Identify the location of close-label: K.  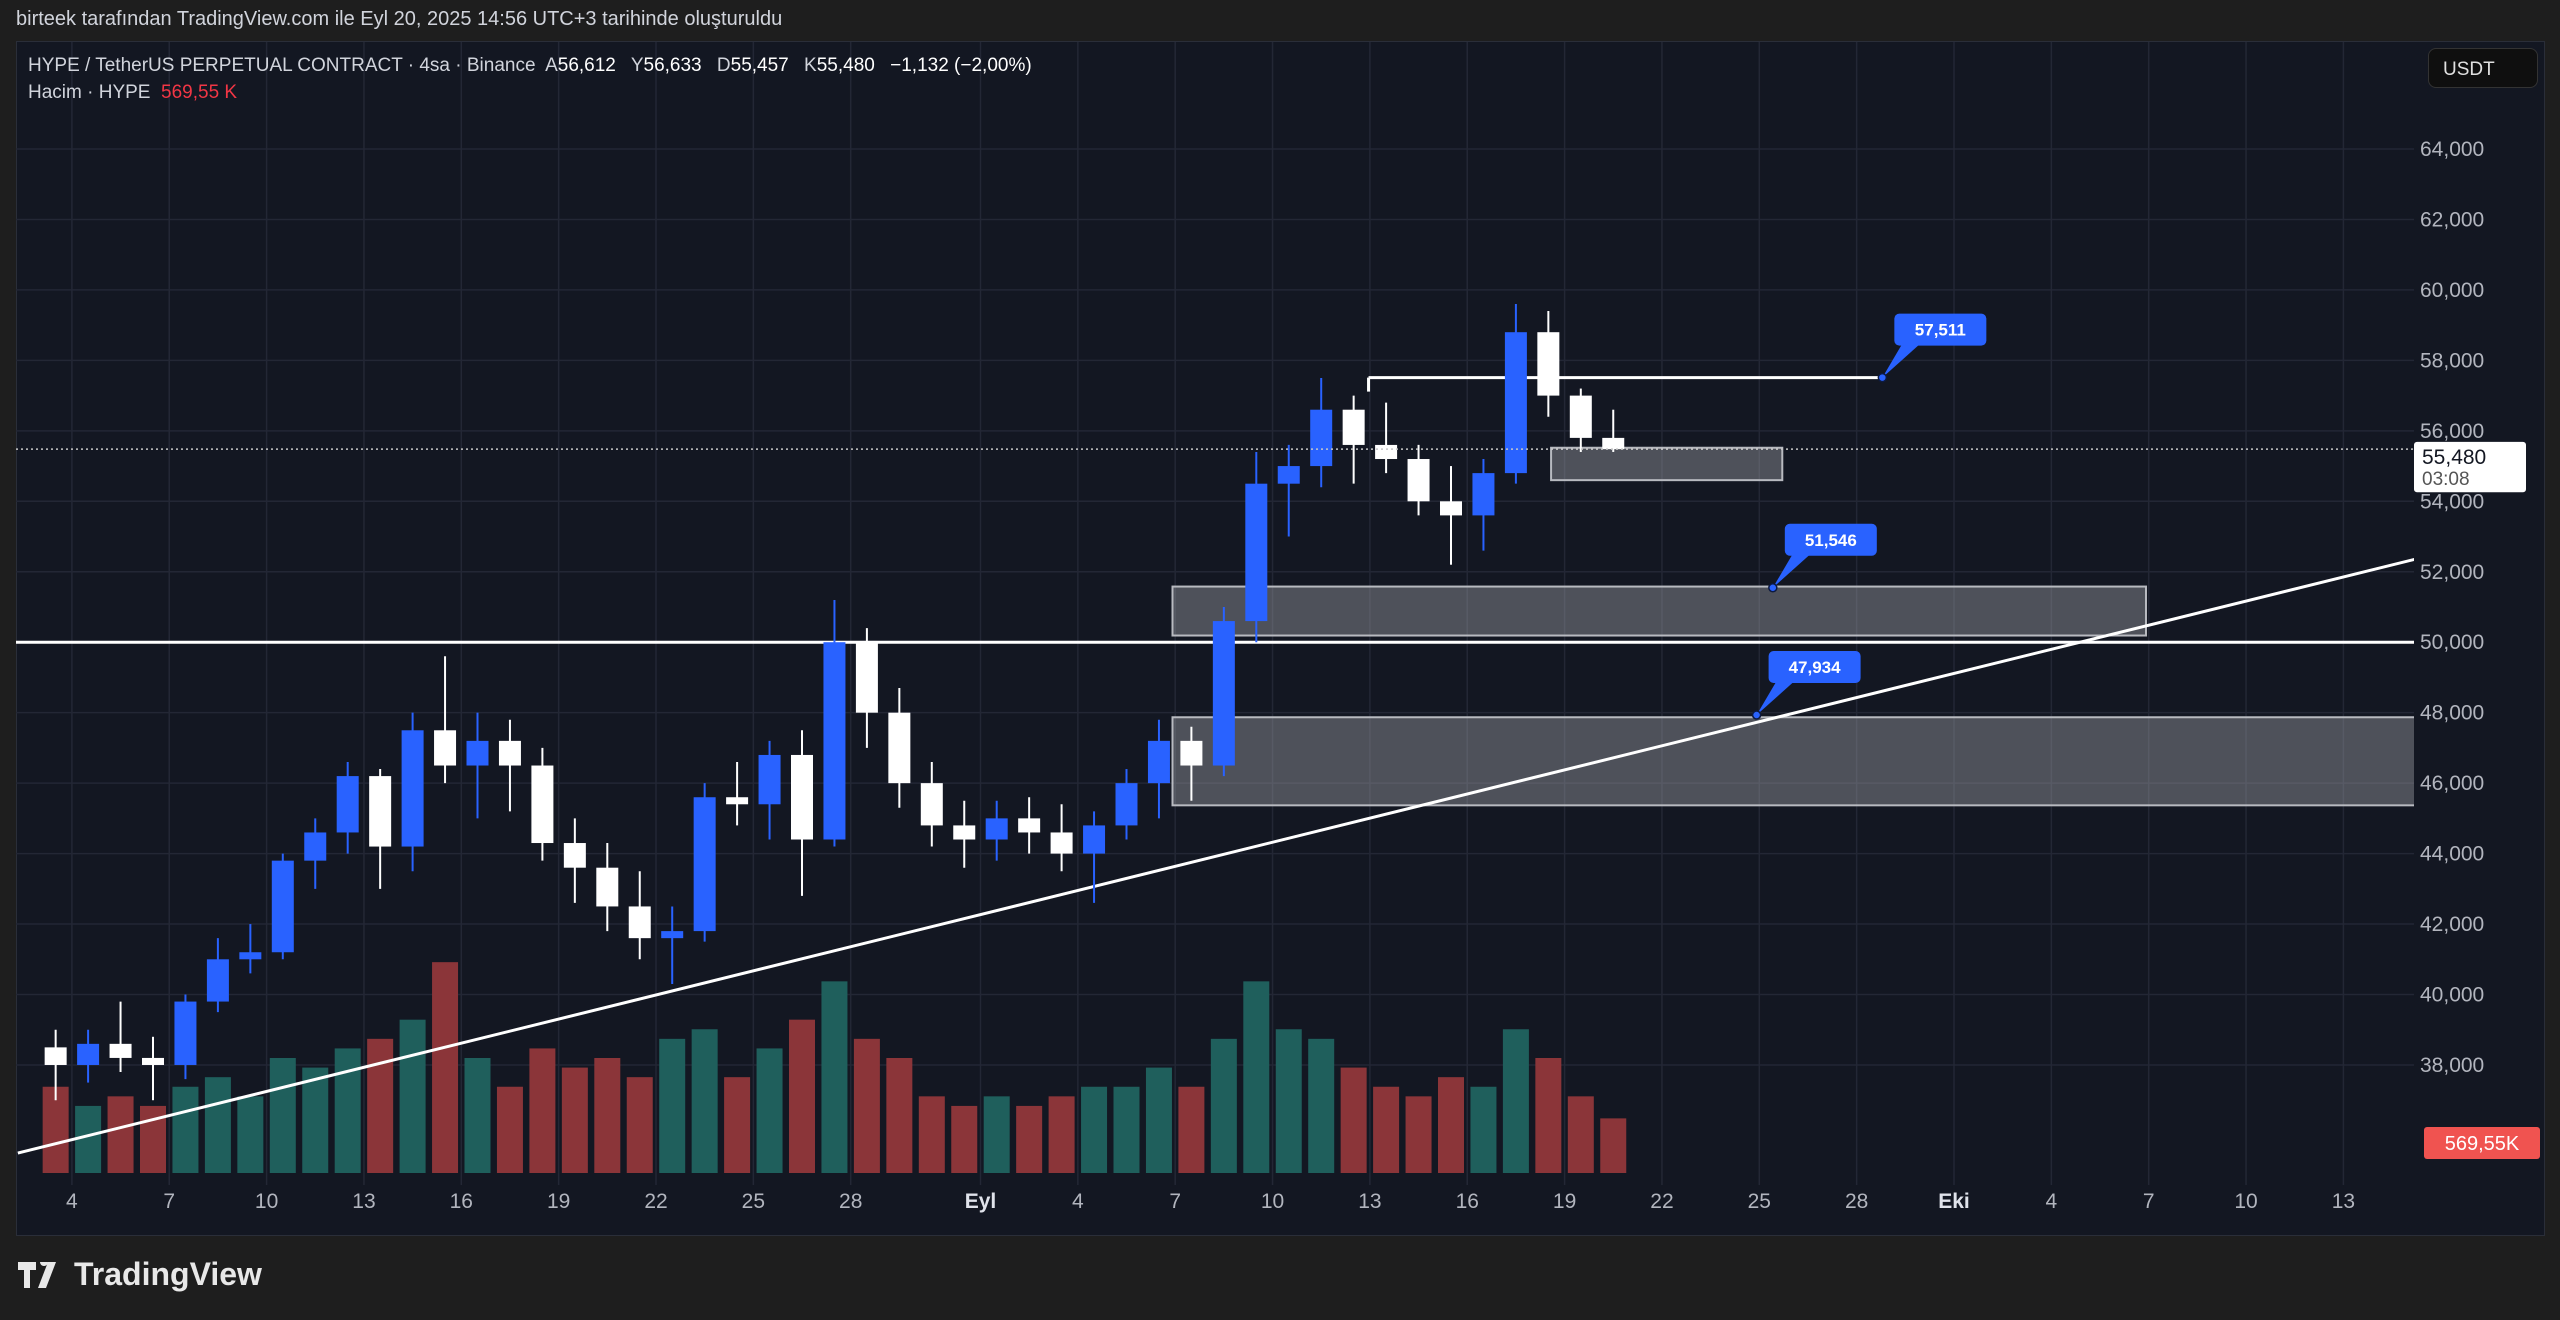
(810, 65).